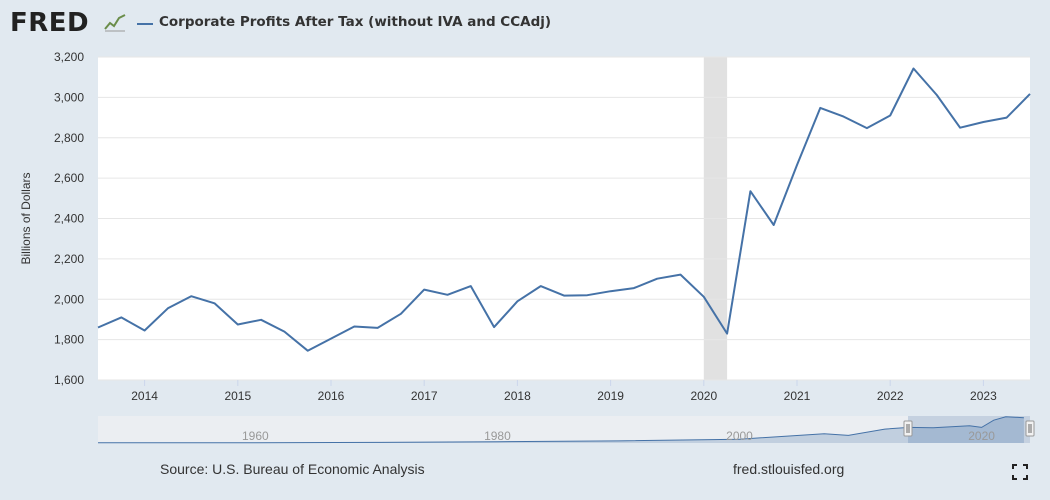  What do you see at coordinates (797, 396) in the screenshot?
I see `x-tick-label: 2021` at bounding box center [797, 396].